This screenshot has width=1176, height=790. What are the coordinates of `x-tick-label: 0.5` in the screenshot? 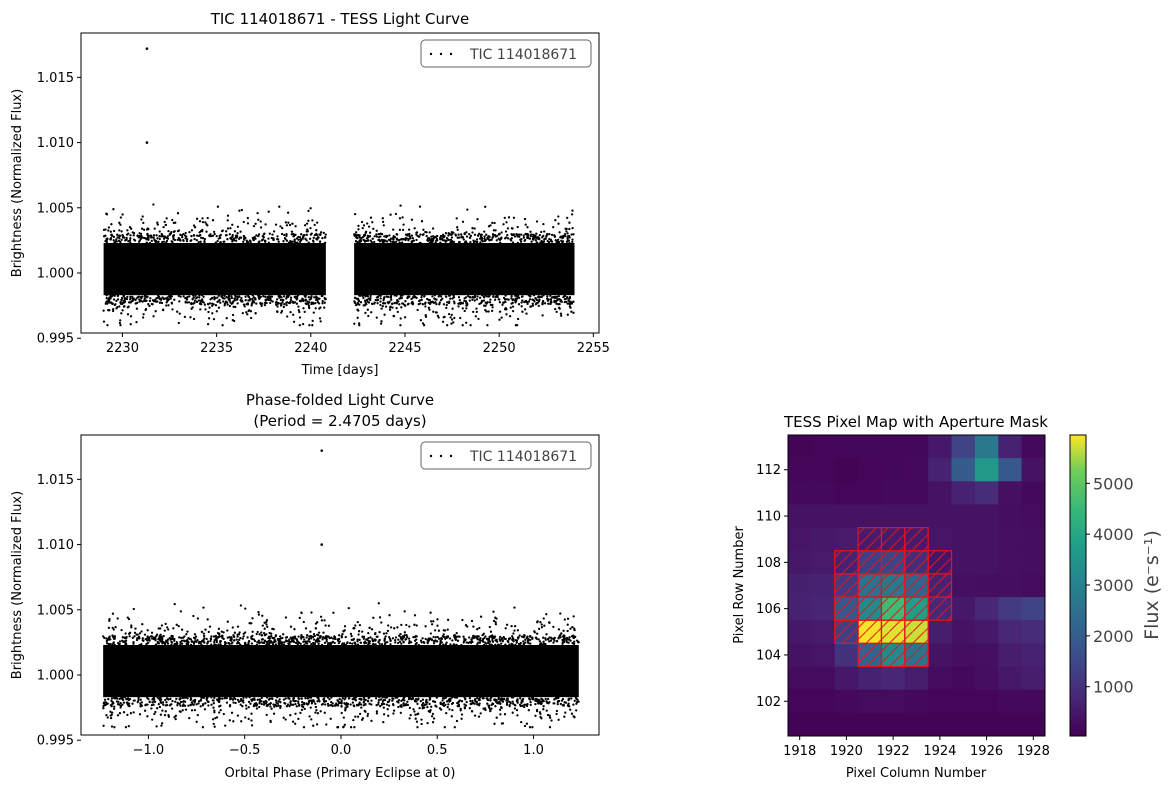 It's located at (437, 750).